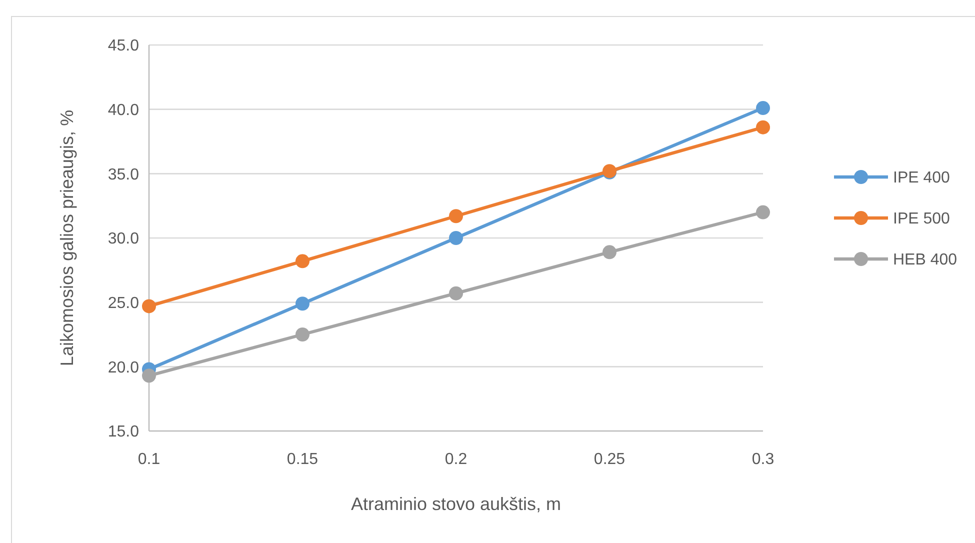 This screenshot has width=975, height=543. What do you see at coordinates (921, 178) in the screenshot?
I see `legend-label: IPE 400` at bounding box center [921, 178].